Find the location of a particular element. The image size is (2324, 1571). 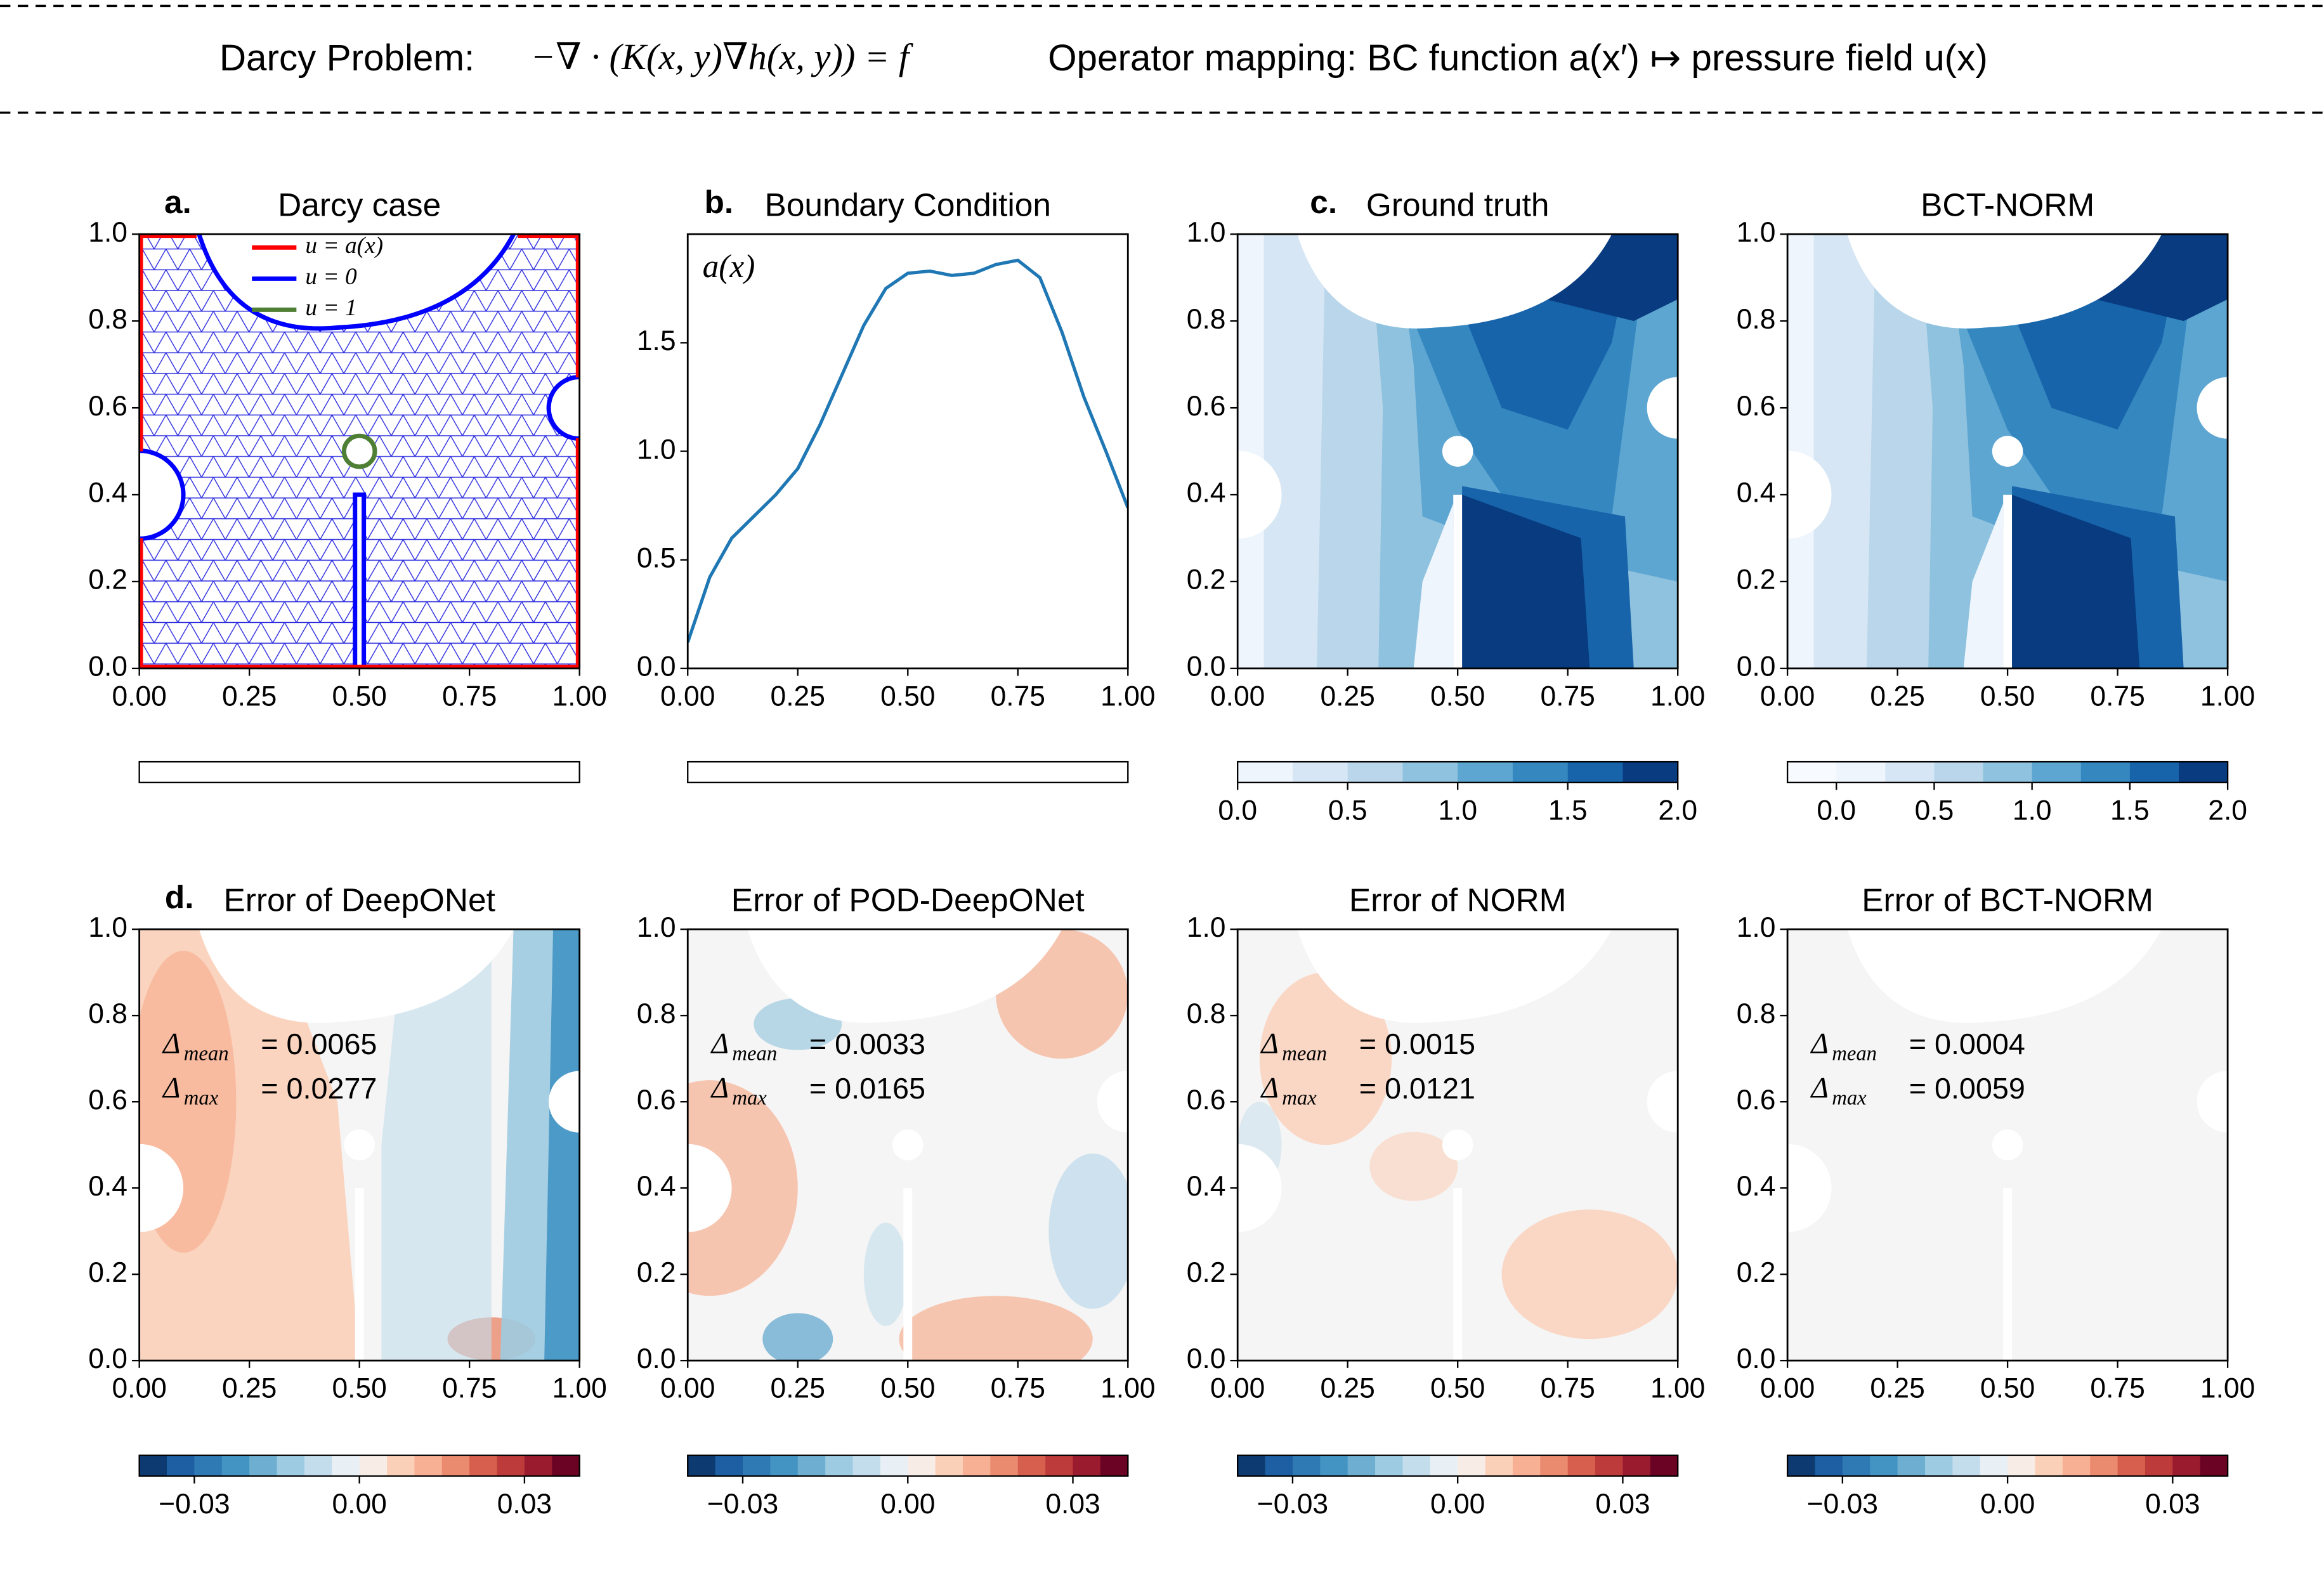

chart-title: Error of DeepONet is located at coordinates (359, 900).